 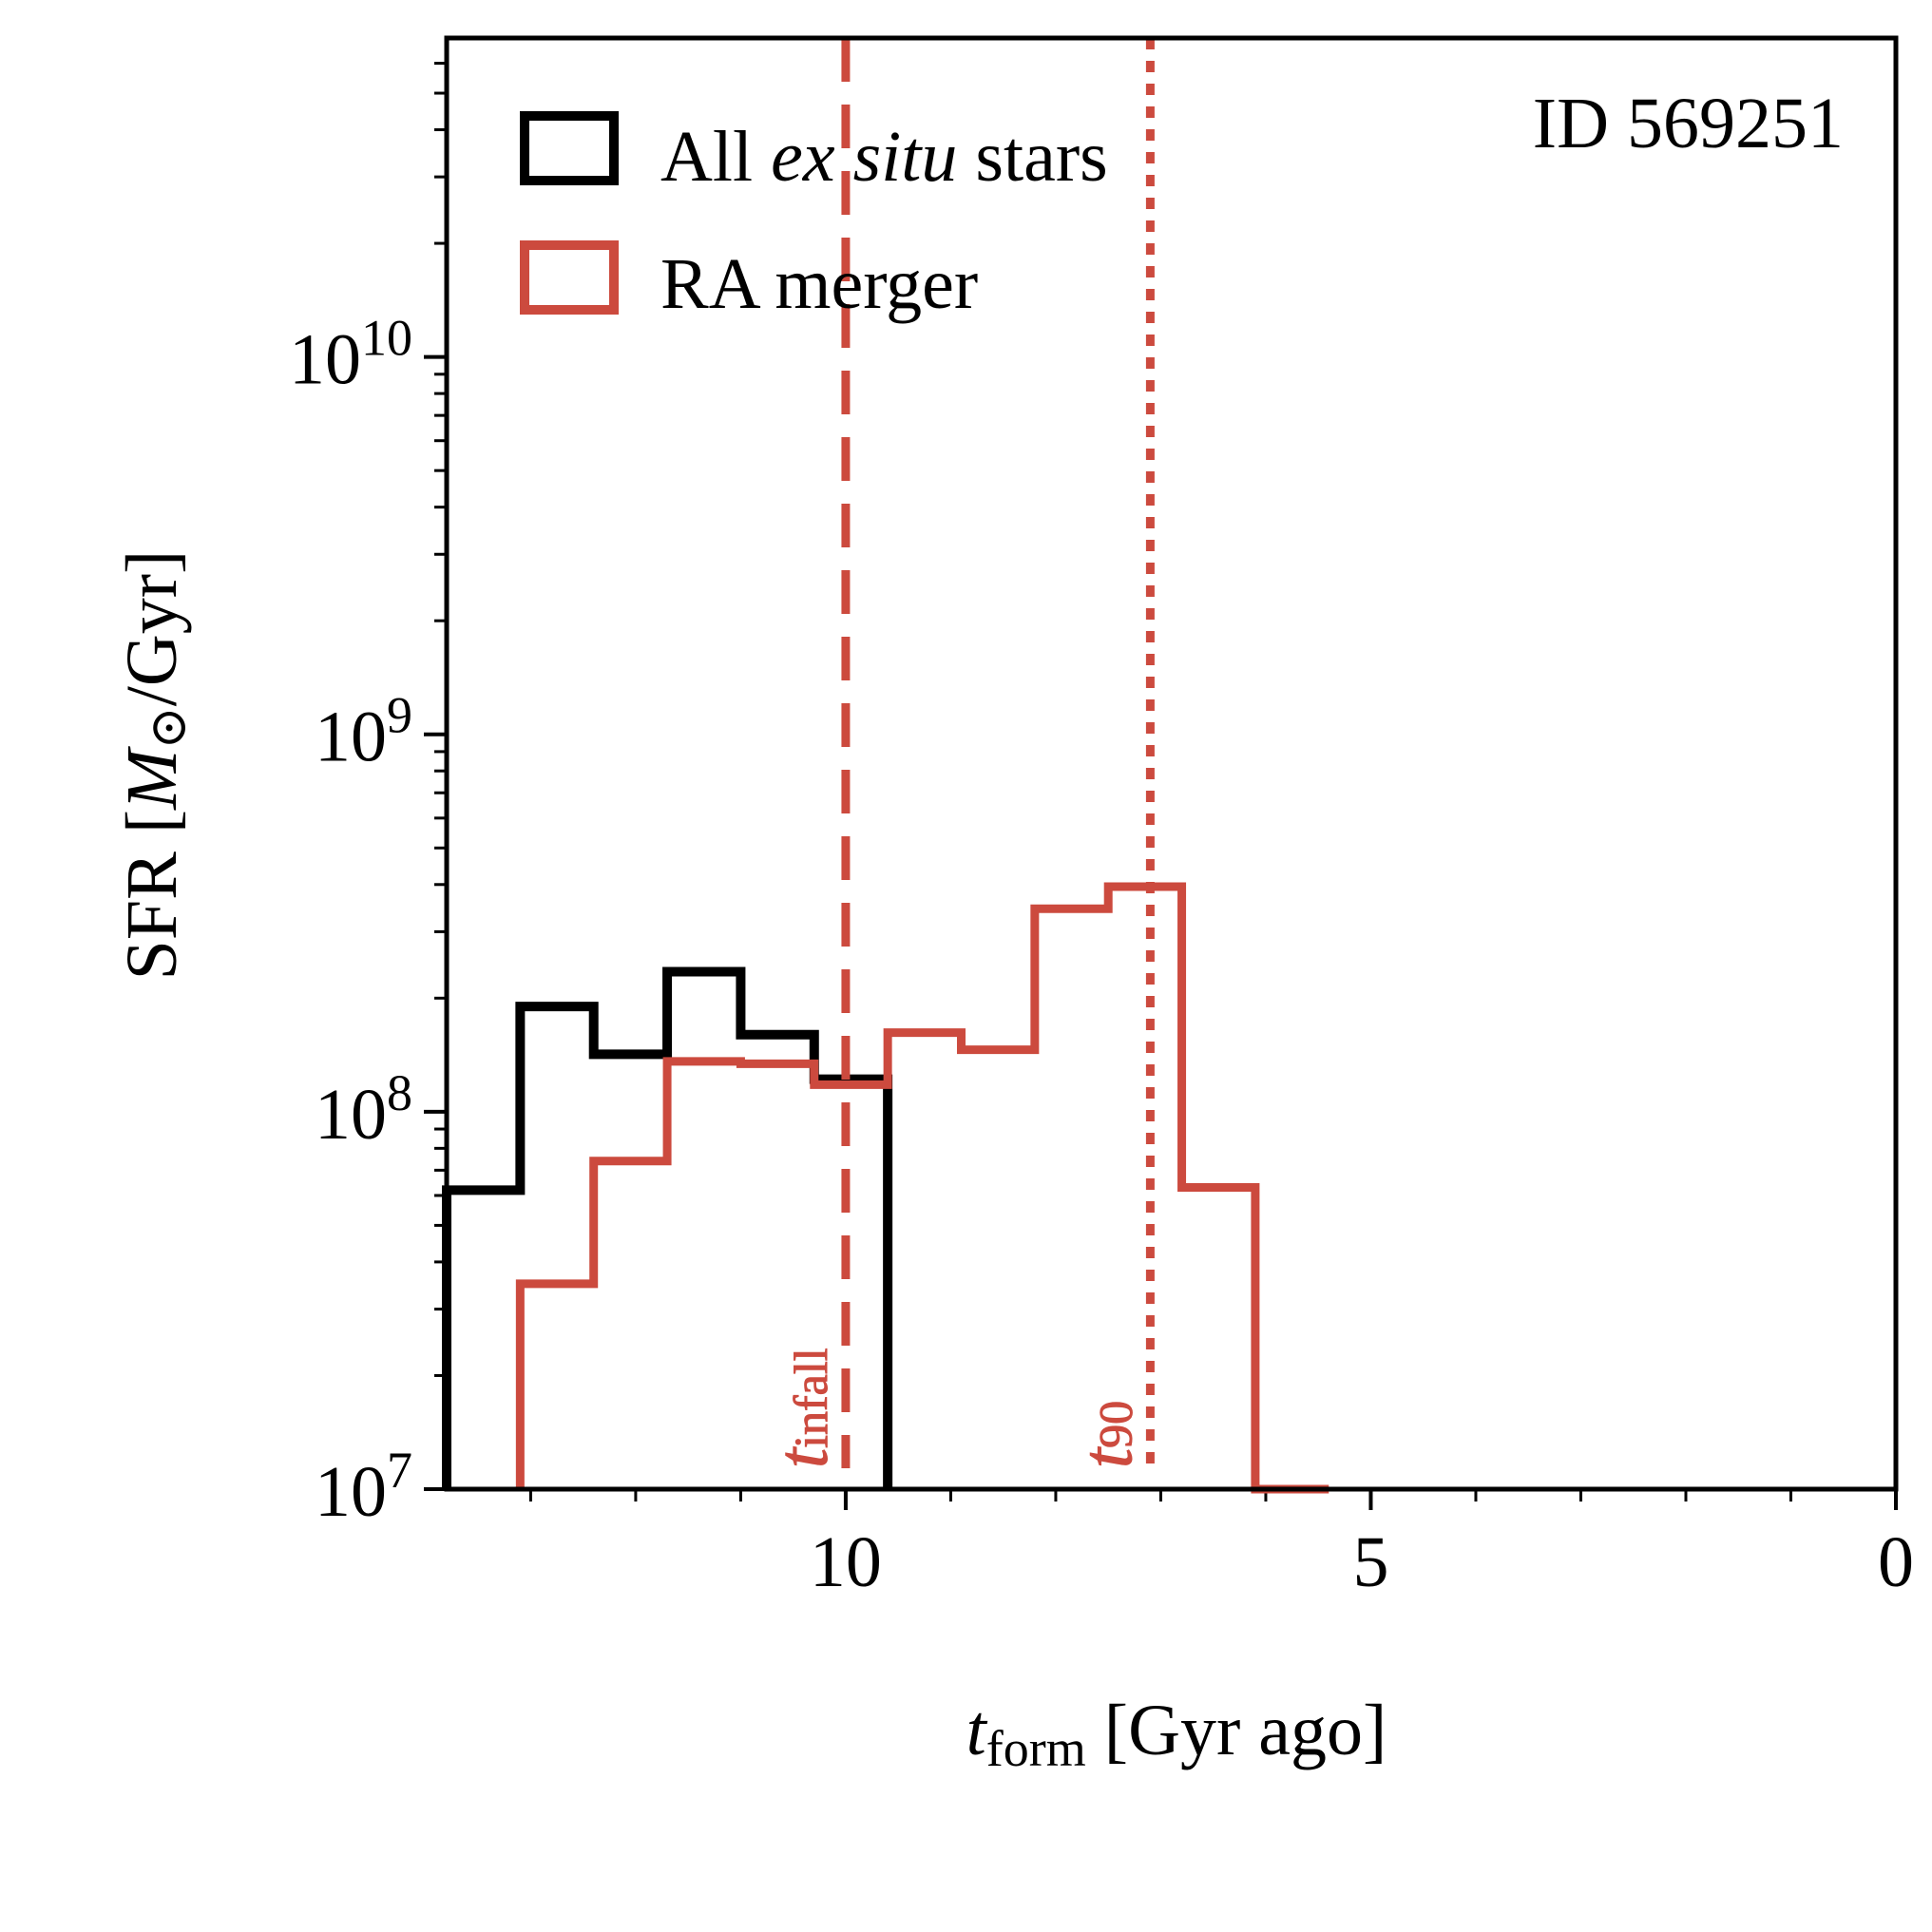 What do you see at coordinates (1688, 123) in the screenshot?
I see `galaxy-id-label: ID 569251` at bounding box center [1688, 123].